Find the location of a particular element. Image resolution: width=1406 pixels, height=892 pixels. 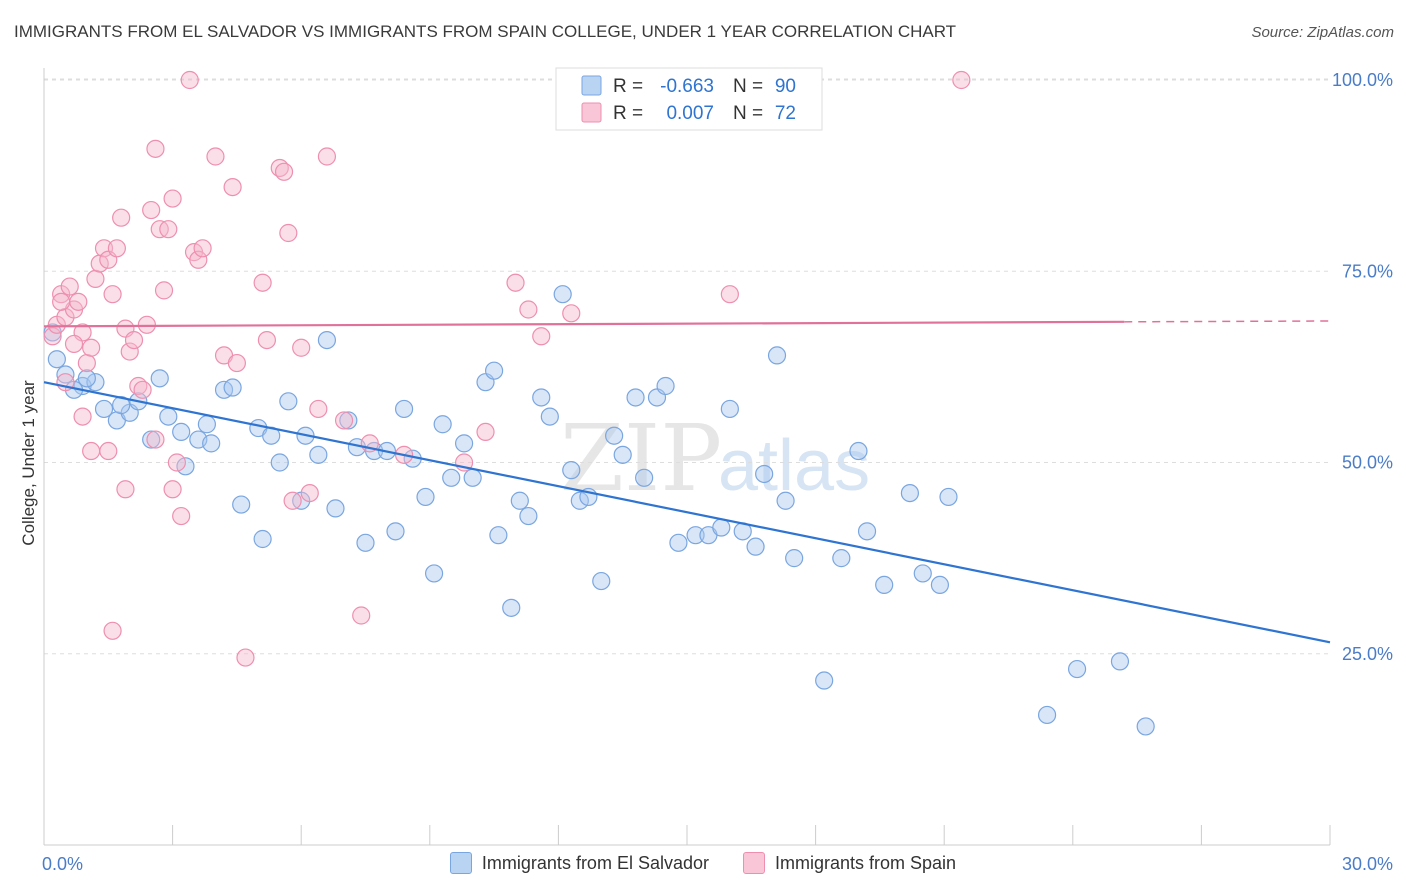

stats-n-value-0: 90 is located at coordinates (785, 86).